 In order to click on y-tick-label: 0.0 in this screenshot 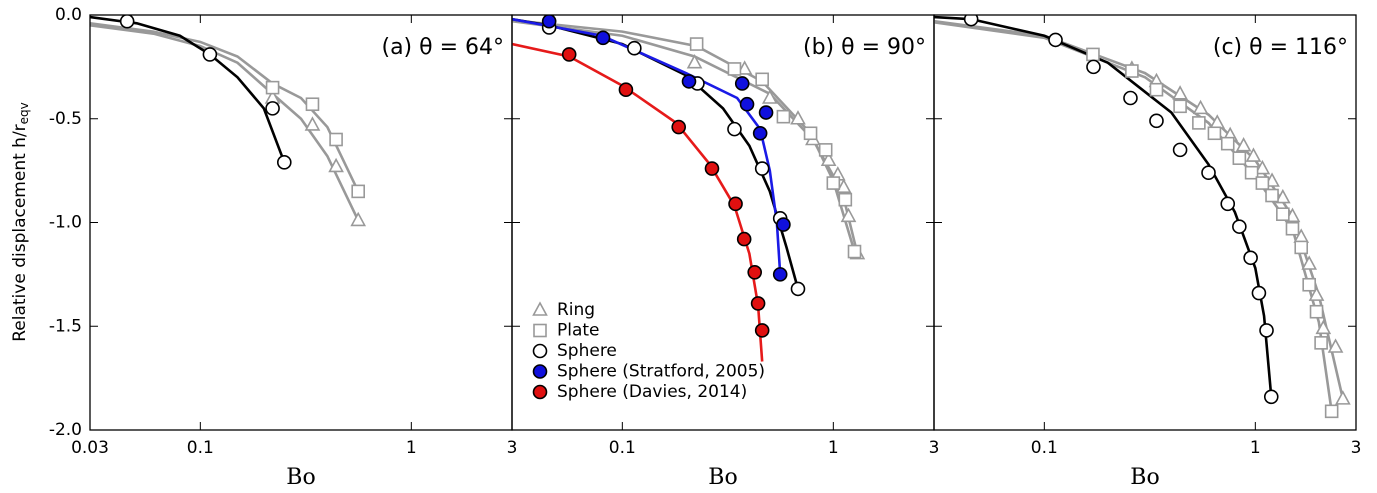, I will do `click(68, 15)`.